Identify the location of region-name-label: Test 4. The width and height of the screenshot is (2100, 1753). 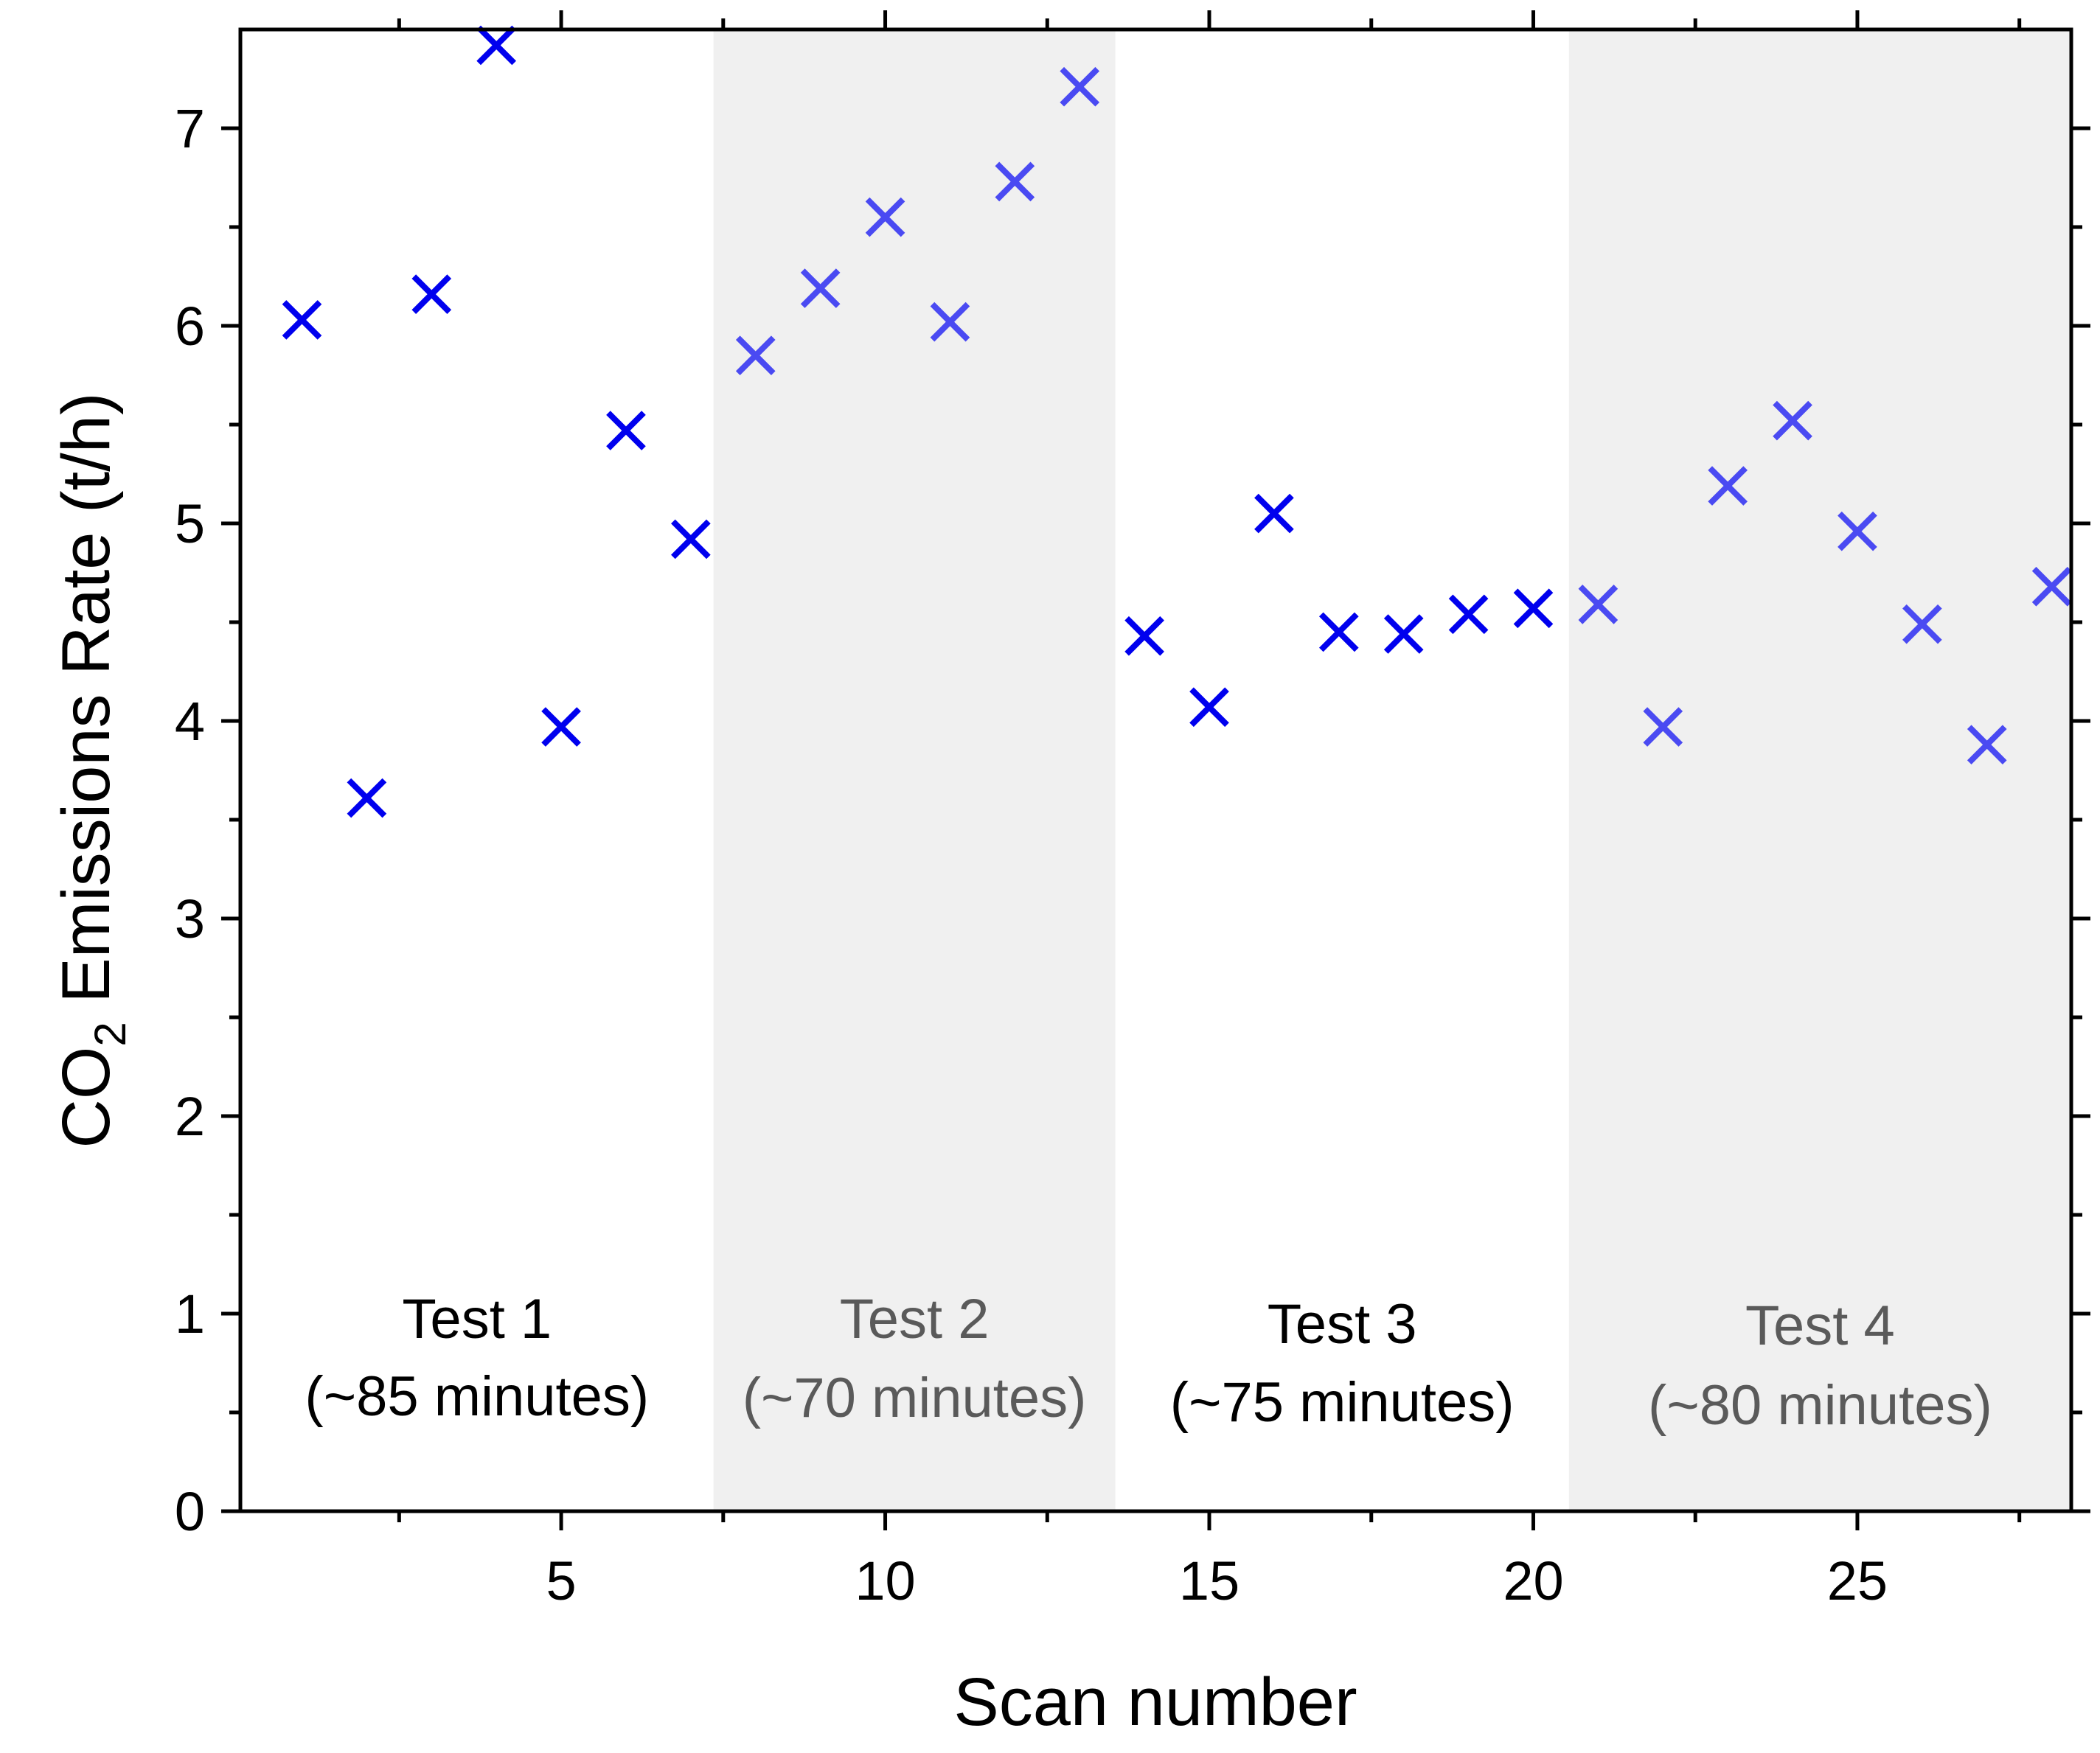
(1820, 1325).